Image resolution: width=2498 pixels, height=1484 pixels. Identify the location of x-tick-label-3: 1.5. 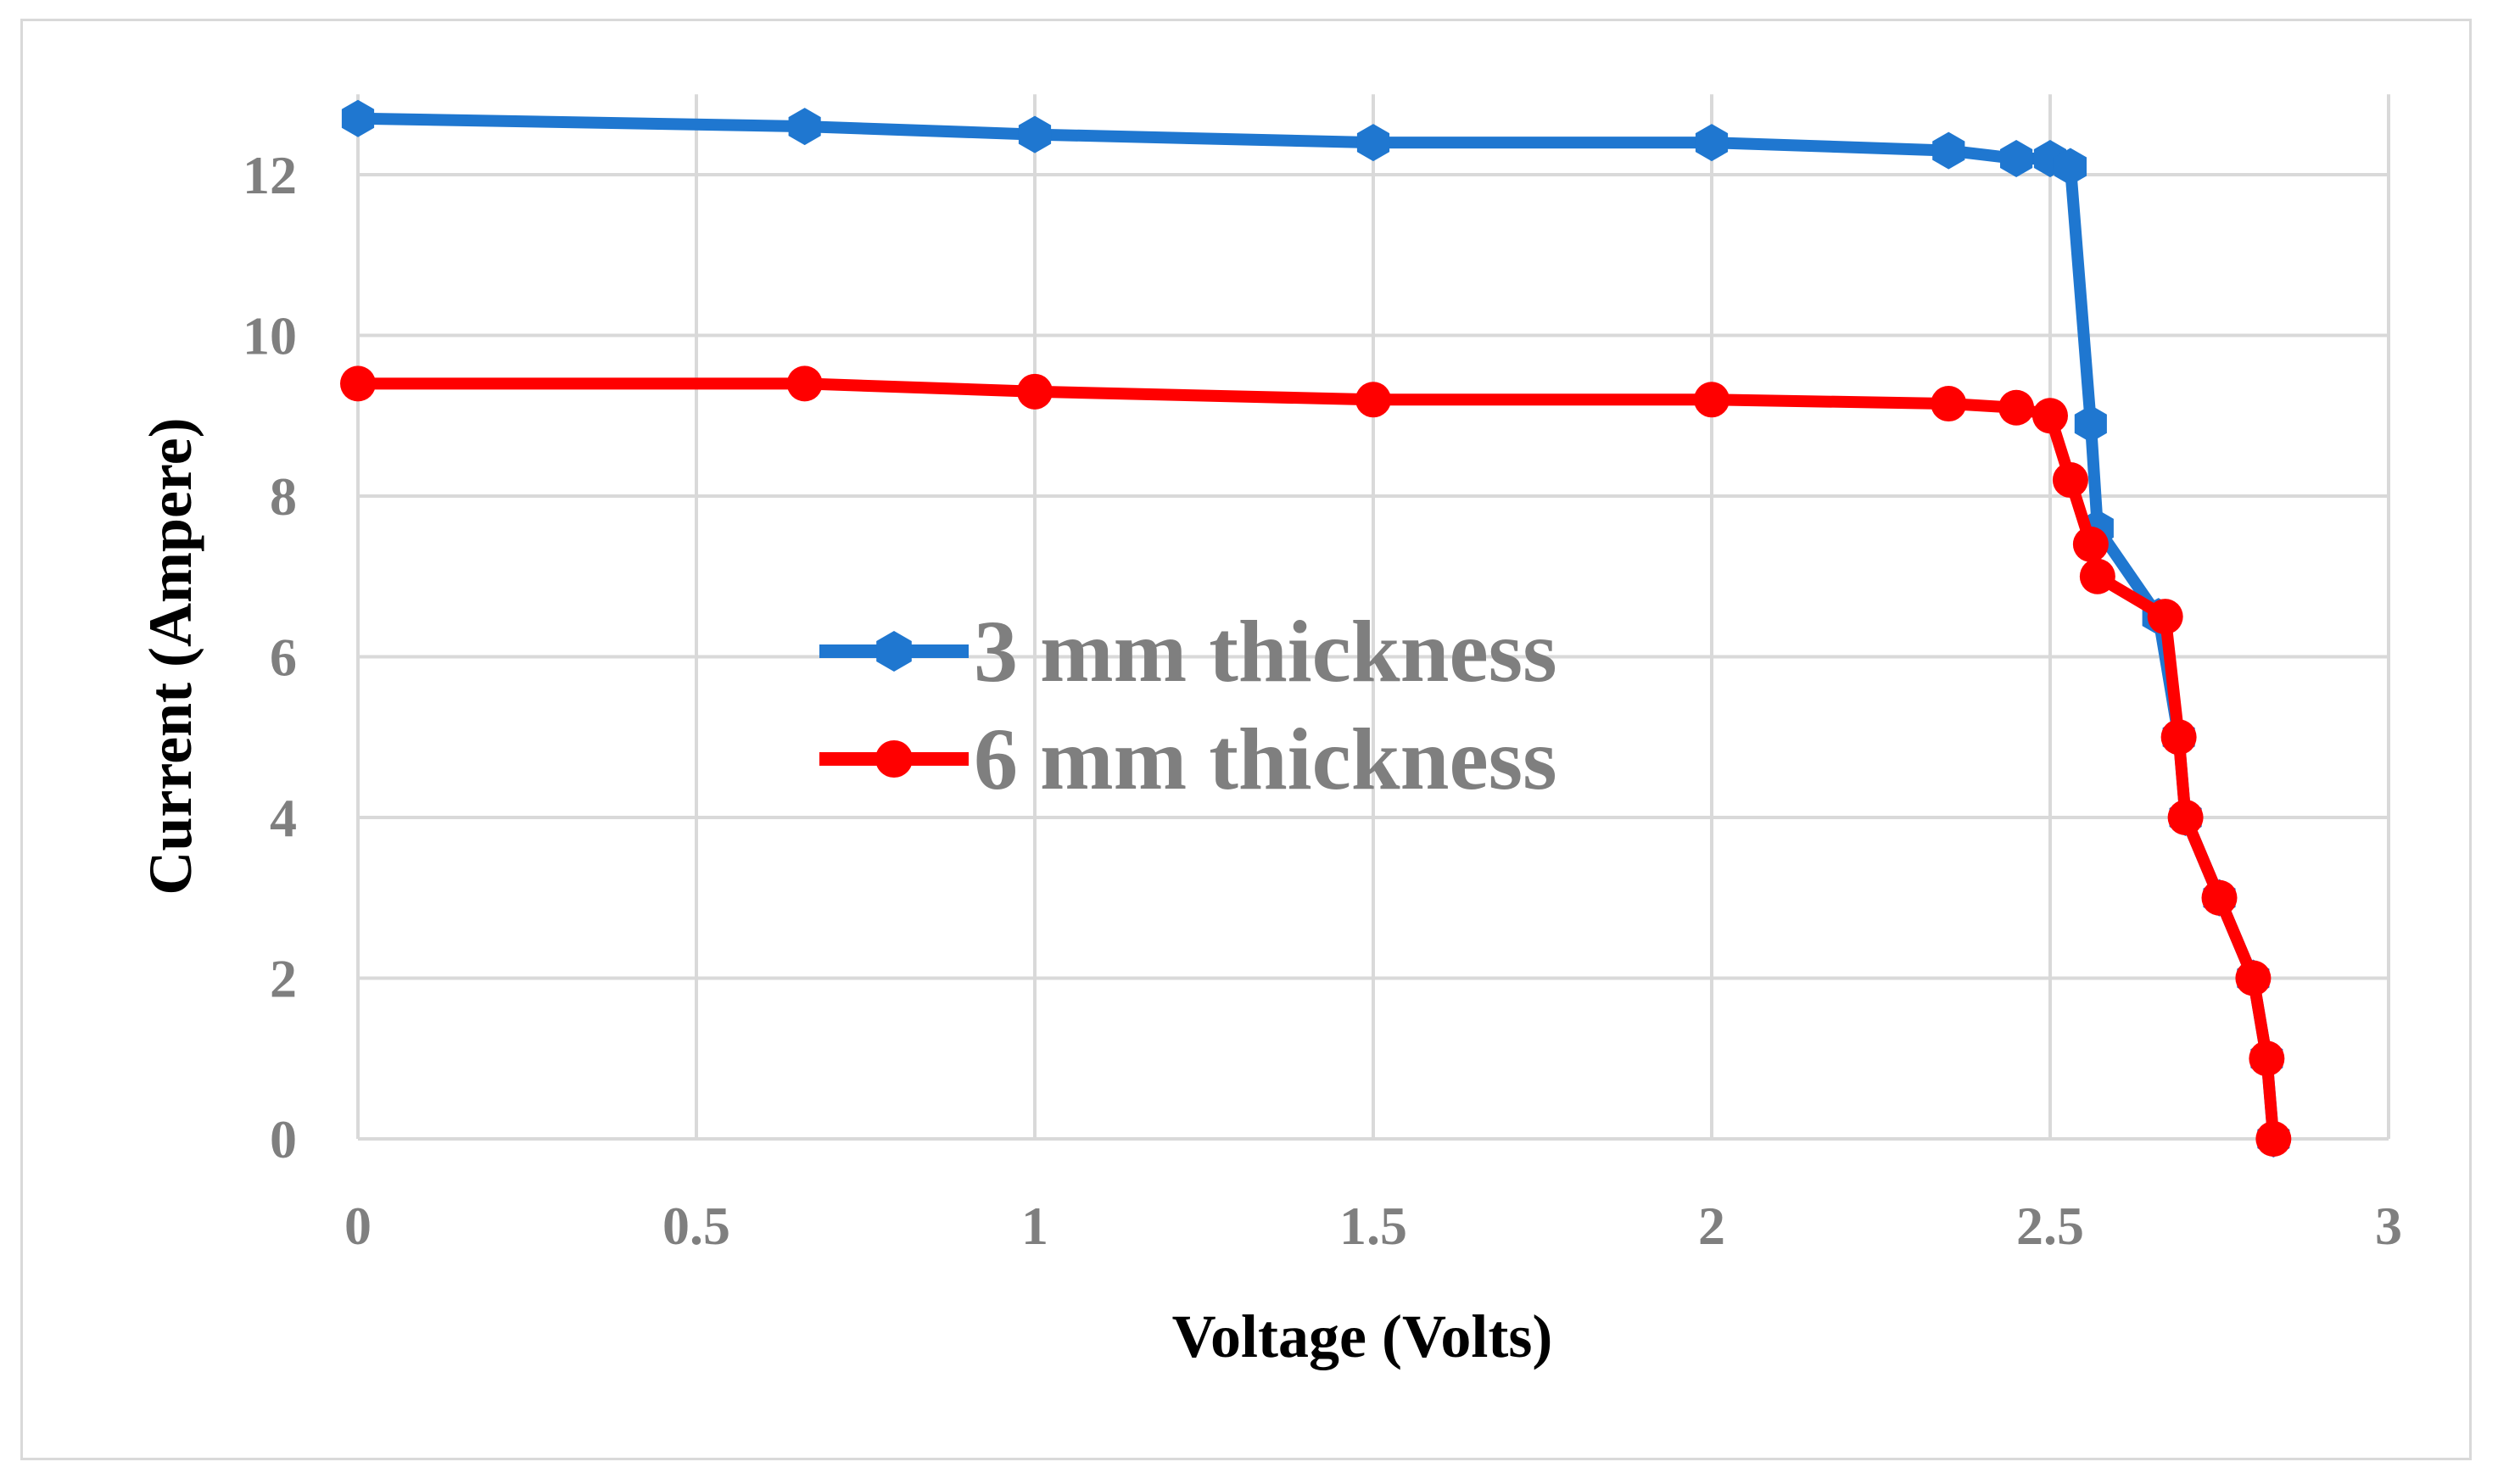
(1373, 1226).